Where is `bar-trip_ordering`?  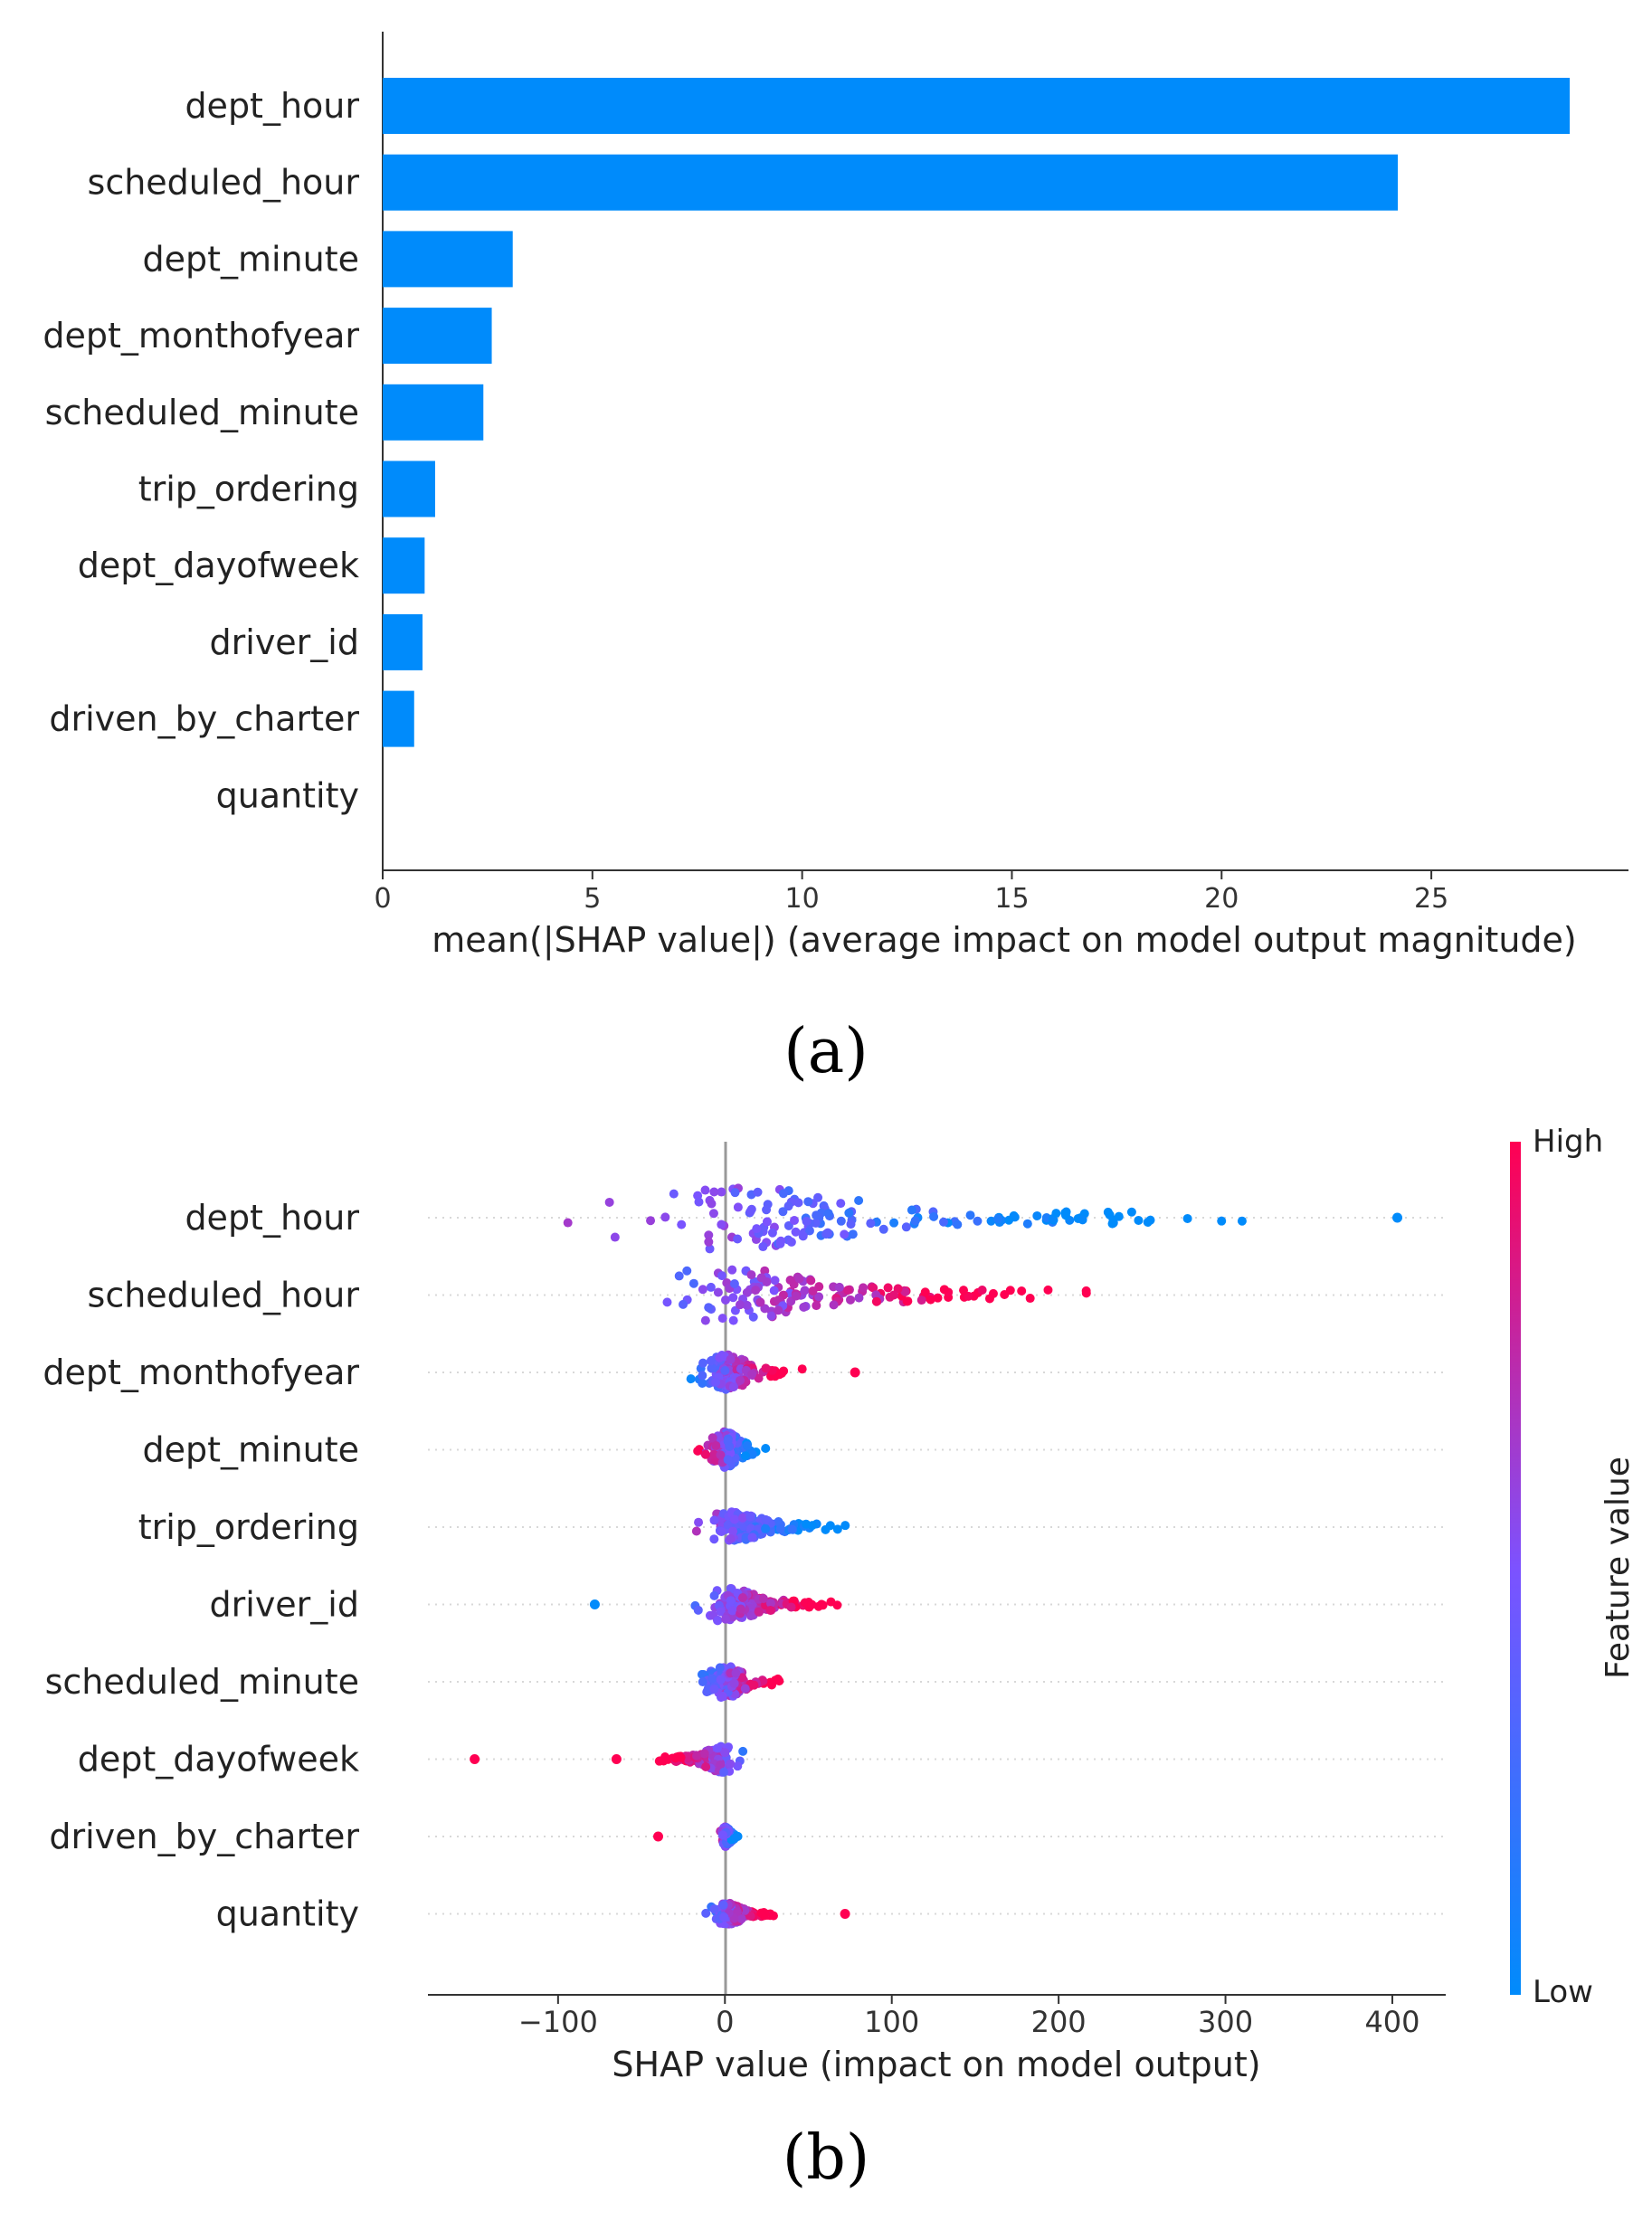 bar-trip_ordering is located at coordinates (409, 488).